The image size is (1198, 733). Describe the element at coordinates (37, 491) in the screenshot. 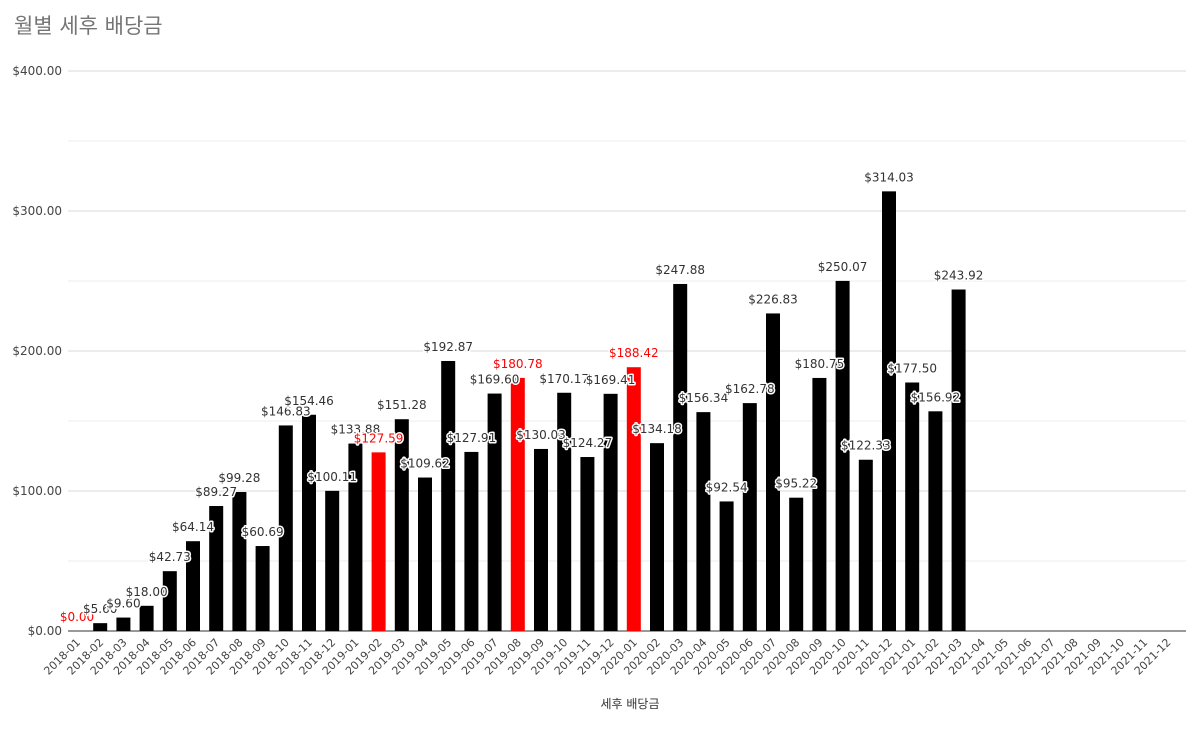

I see `y-tick-label: $100.00` at that location.